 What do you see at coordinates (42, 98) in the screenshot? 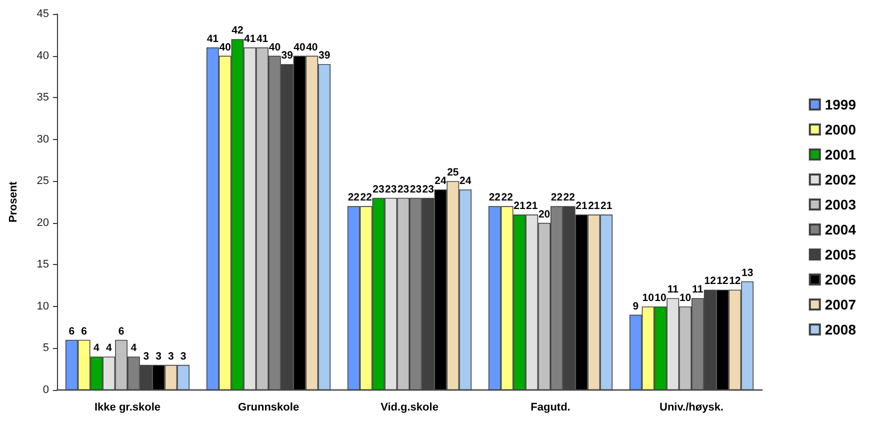
I see `y-tick-label: 35` at bounding box center [42, 98].